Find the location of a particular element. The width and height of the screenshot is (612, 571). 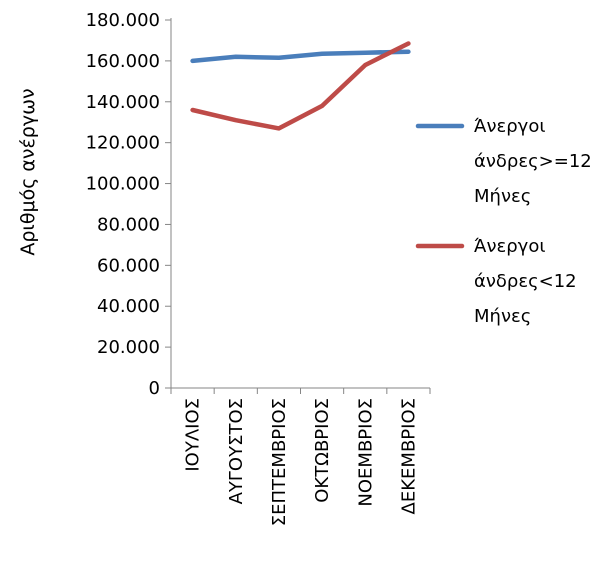

y-tick-label: 40.000 is located at coordinates (128, 306).